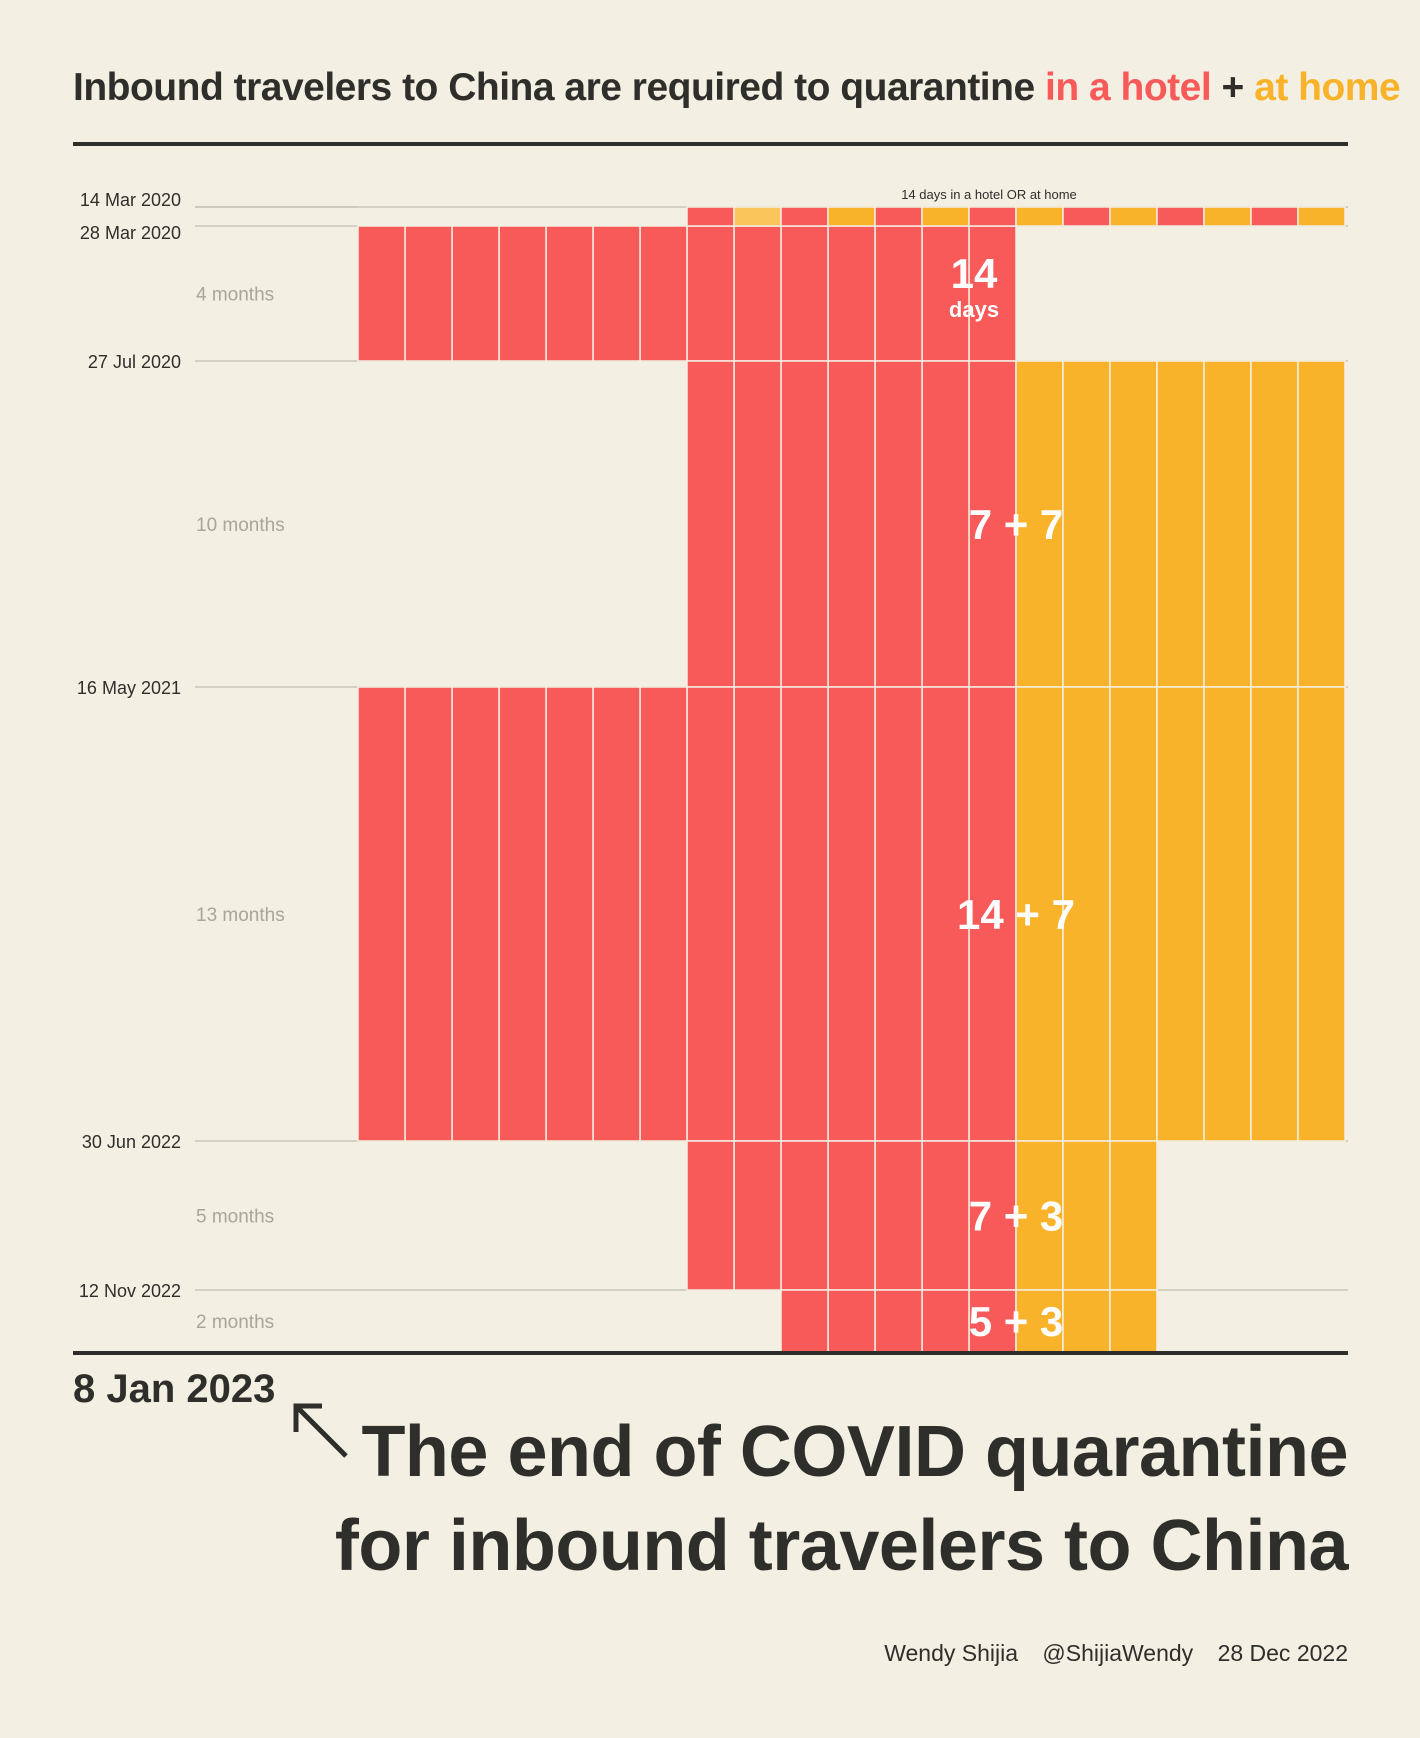 The width and height of the screenshot is (1420, 1738). I want to click on title-home: at home, so click(1327, 87).